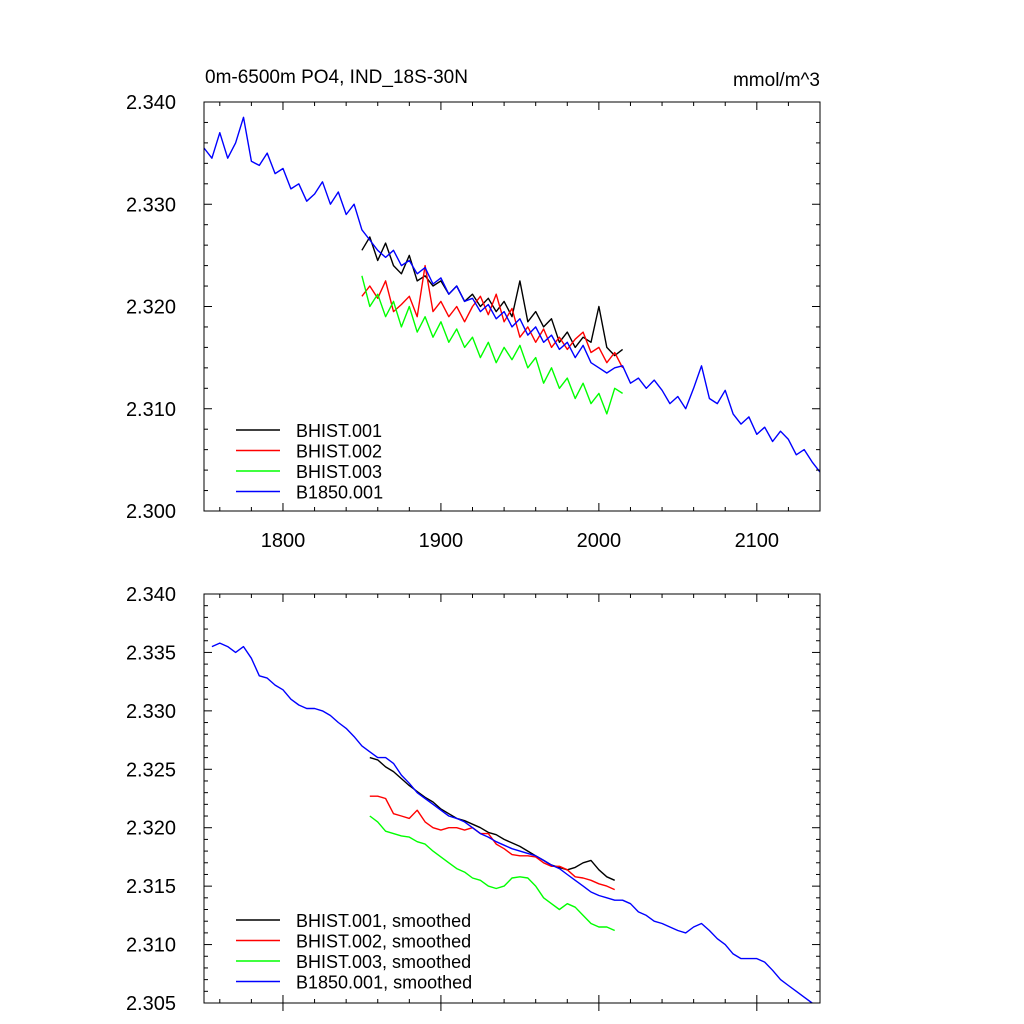 The height and width of the screenshot is (1024, 1024). I want to click on legend-label-bhist-003-smoothed: BHIST.003, smoothed, so click(383, 962).